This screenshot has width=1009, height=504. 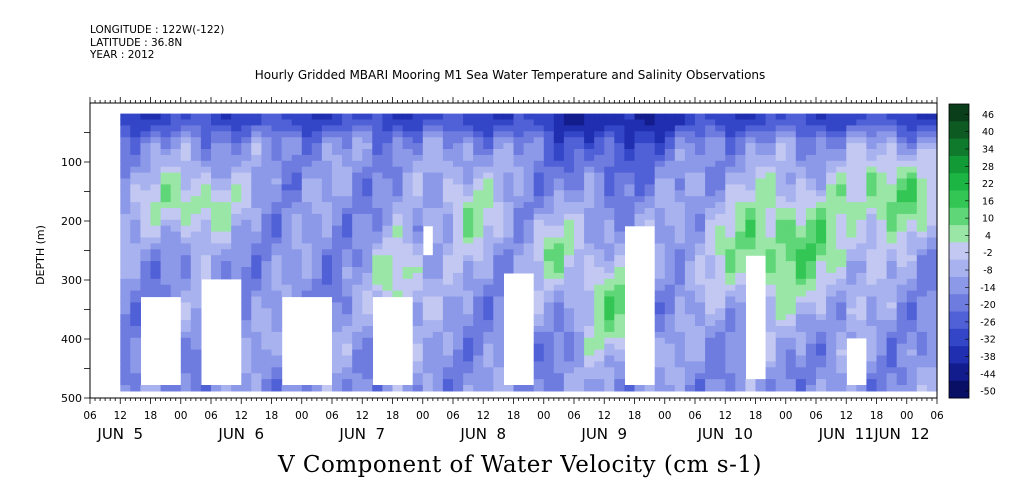 I want to click on colorbar-label: -44, so click(x=988, y=374).